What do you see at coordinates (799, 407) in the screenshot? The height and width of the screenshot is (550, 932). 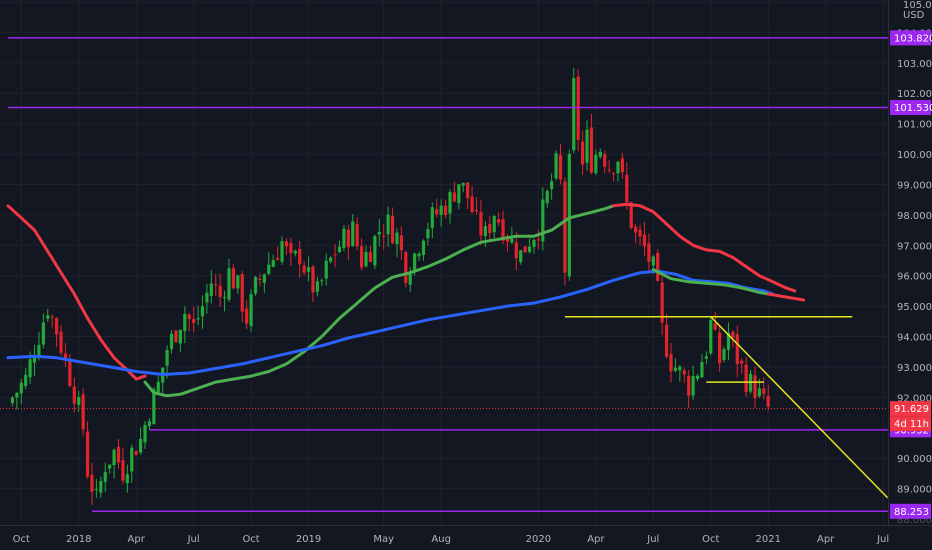 I see `trend-line` at bounding box center [799, 407].